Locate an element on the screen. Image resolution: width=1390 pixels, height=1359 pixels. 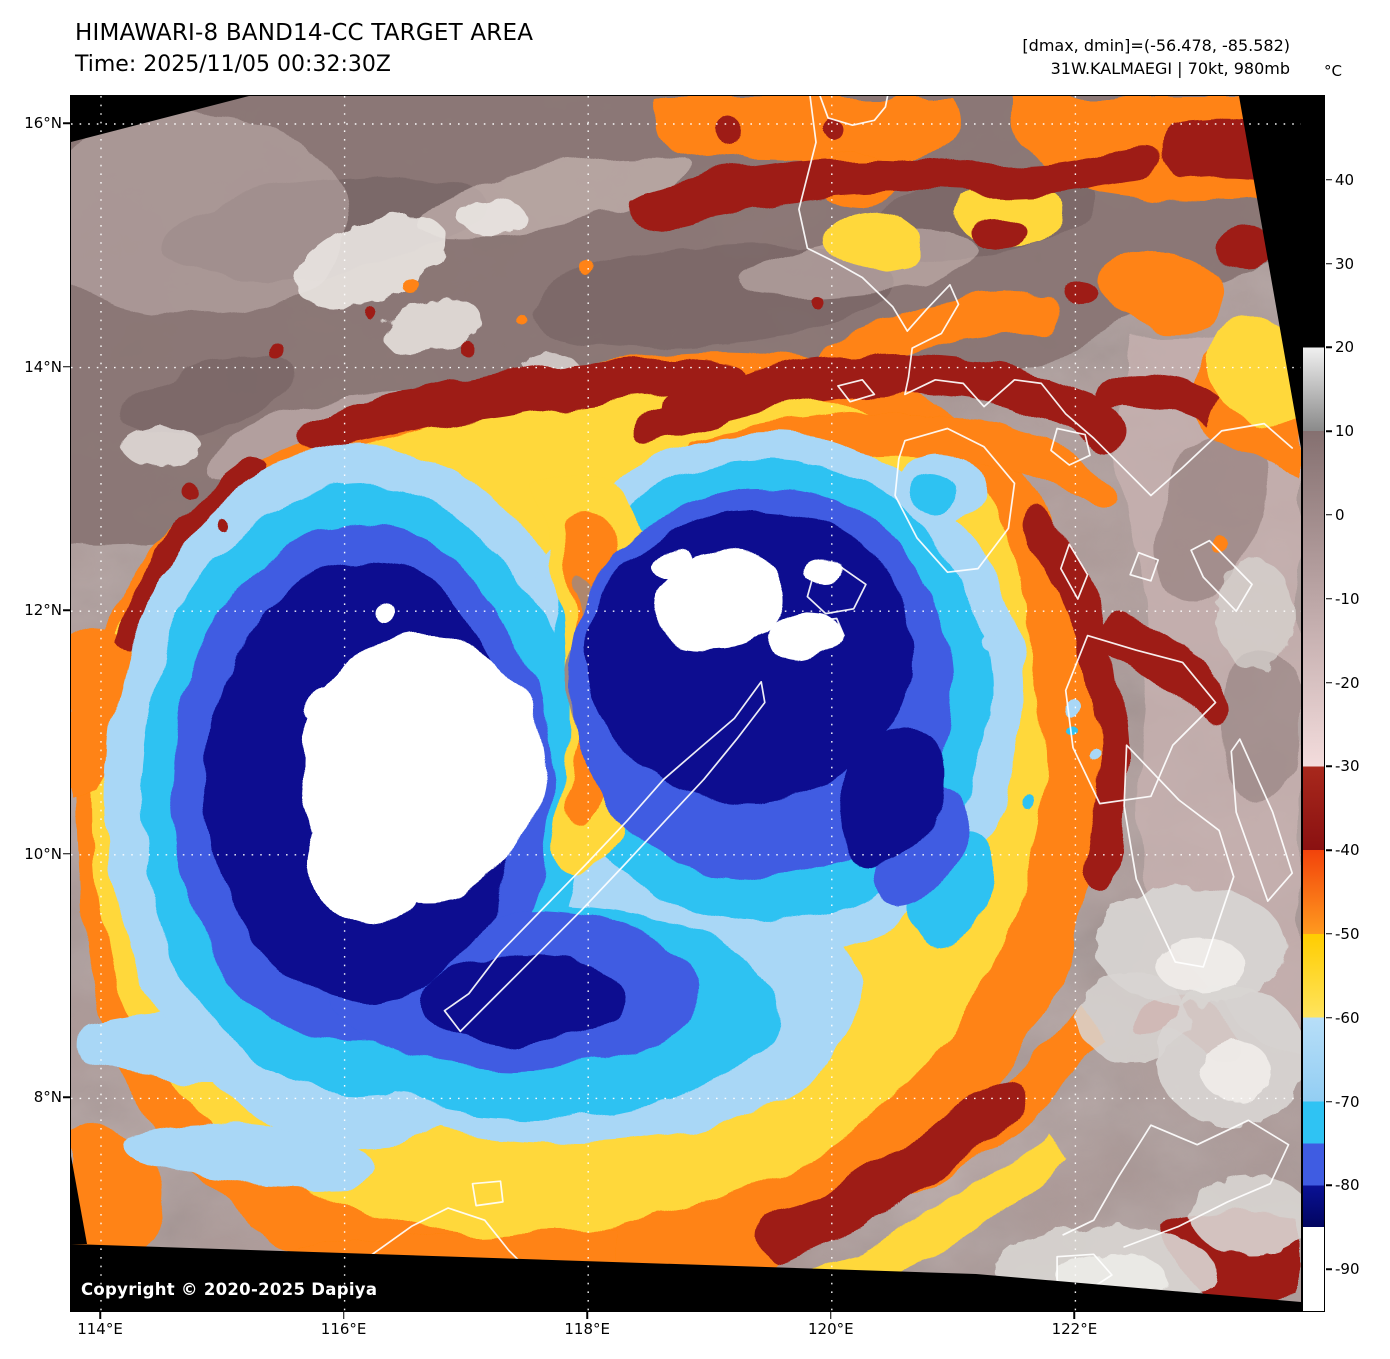
colorbar-tick-label: 30 is located at coordinates (1345, 263).